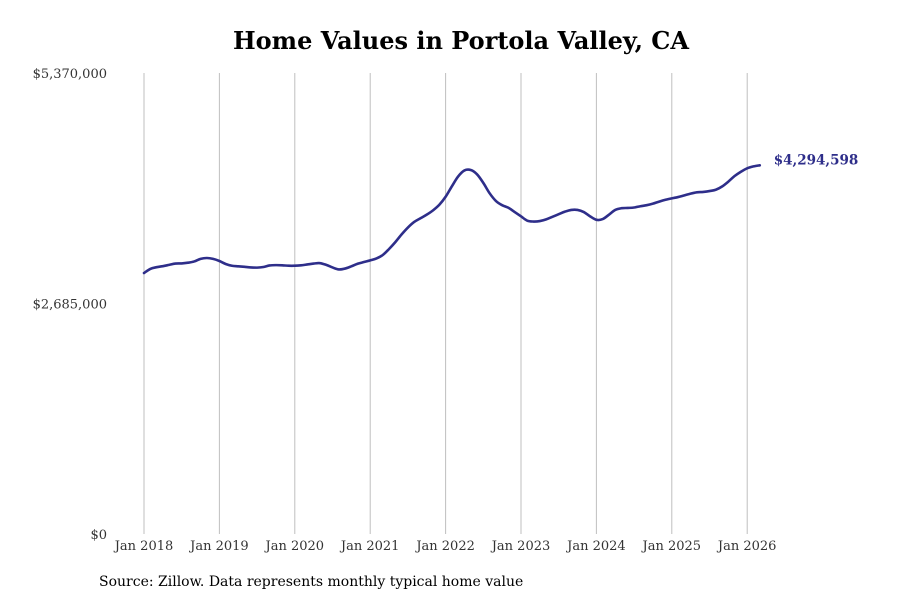 The height and width of the screenshot is (600, 900). What do you see at coordinates (671, 546) in the screenshot?
I see `x-tick-label: Jan 2025` at bounding box center [671, 546].